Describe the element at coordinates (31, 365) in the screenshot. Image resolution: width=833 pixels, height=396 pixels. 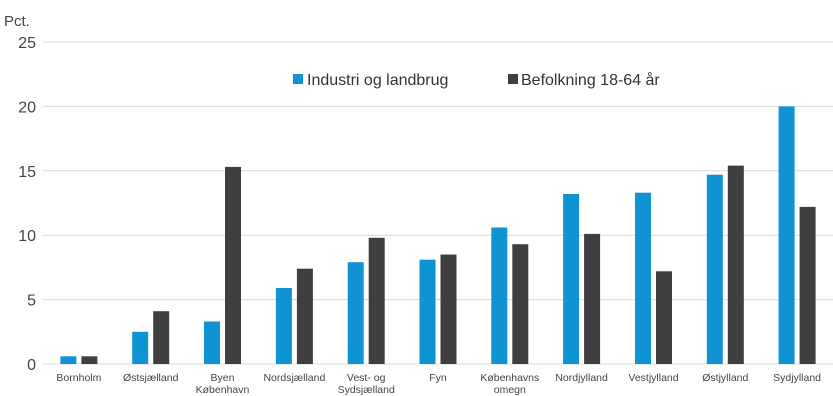
I see `y-tick-label: 0` at that location.